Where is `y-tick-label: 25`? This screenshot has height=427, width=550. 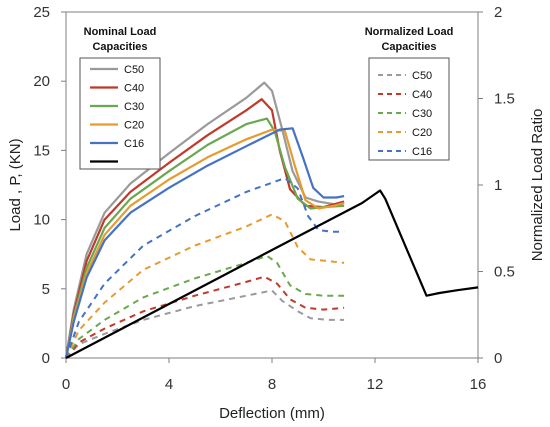 y-tick-label: 25 is located at coordinates (41, 12).